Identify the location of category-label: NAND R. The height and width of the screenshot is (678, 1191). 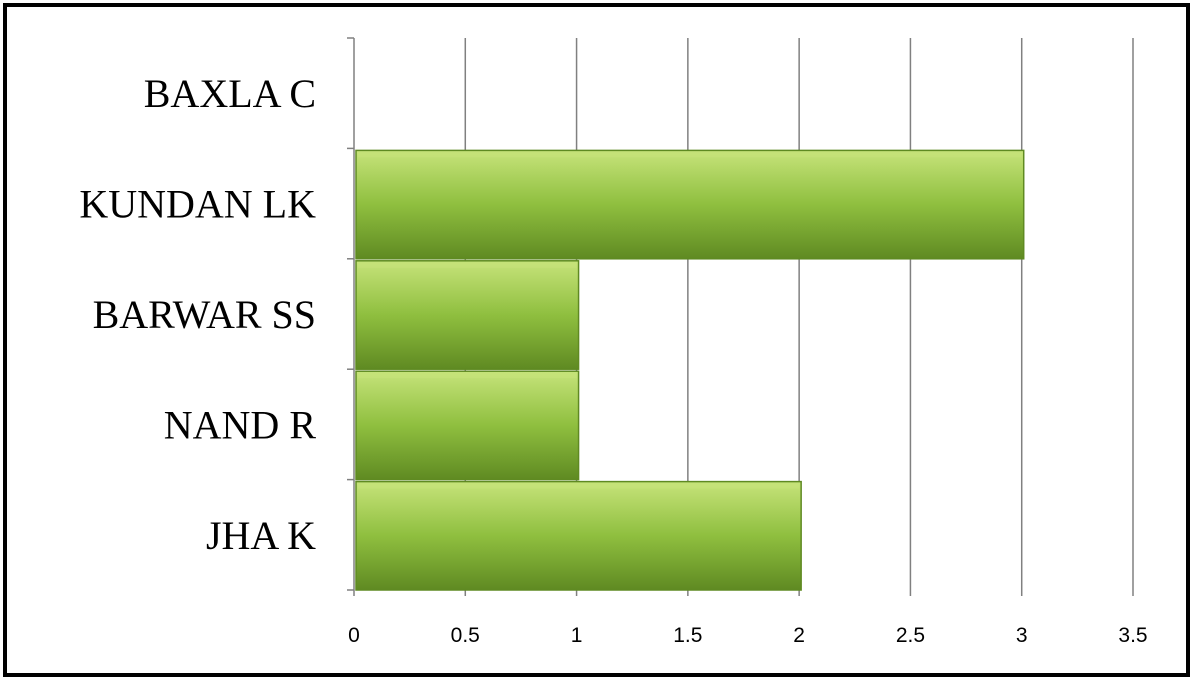
(240, 424).